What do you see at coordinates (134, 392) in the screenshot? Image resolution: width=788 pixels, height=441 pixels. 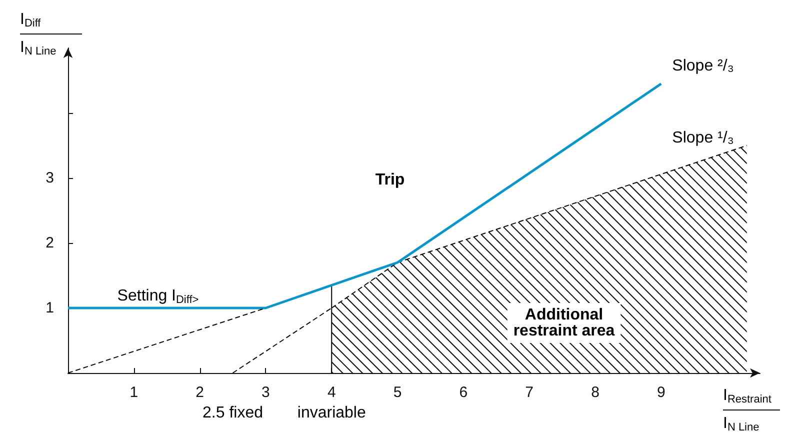 I see `x-tick-label: 1` at bounding box center [134, 392].